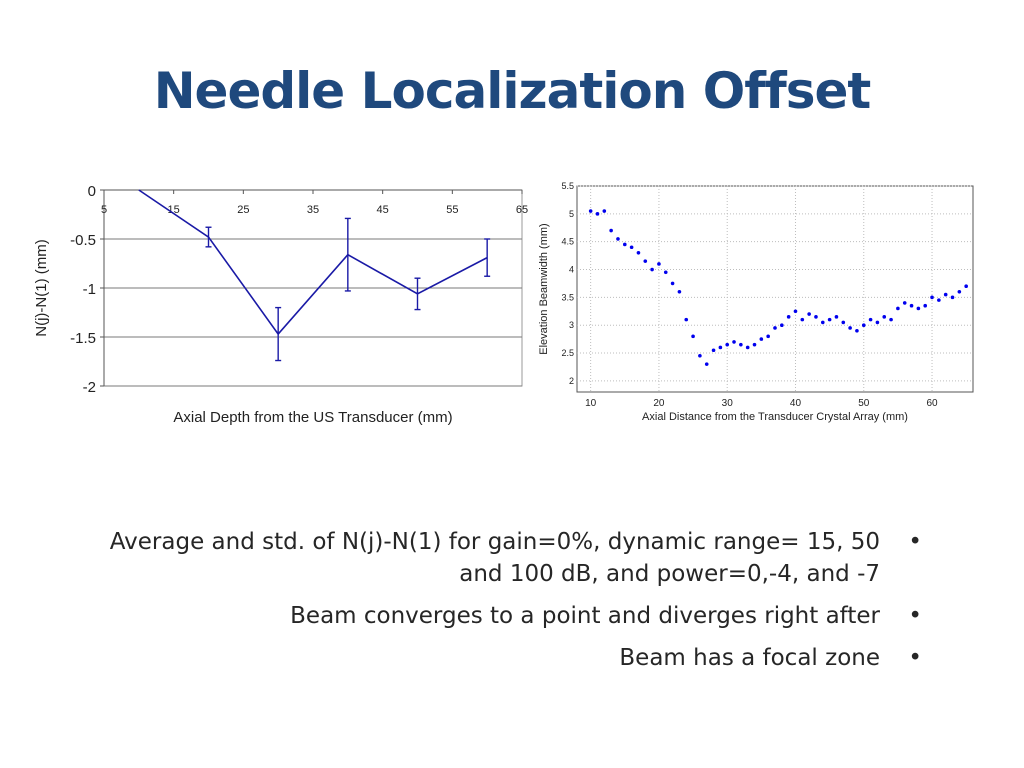 This screenshot has width=1024, height=768. I want to click on x-tick-label: 20, so click(659, 403).